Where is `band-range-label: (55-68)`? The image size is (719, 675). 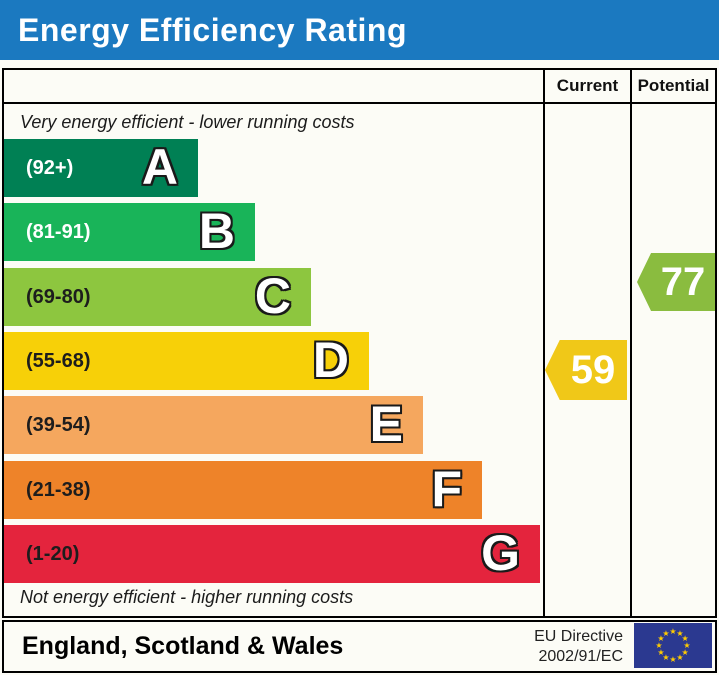 band-range-label: (55-68) is located at coordinates (58, 360).